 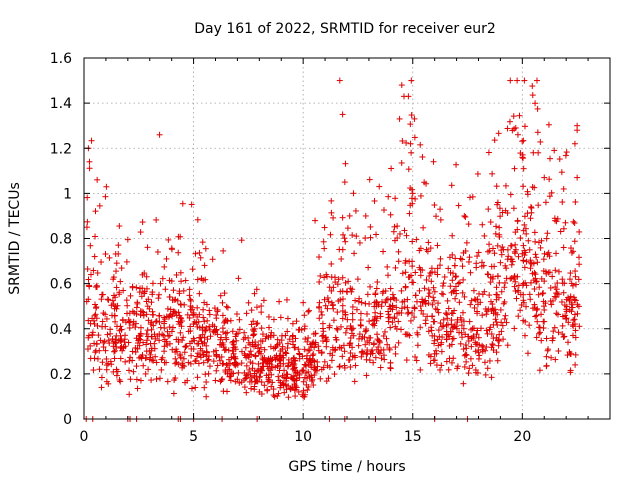 What do you see at coordinates (15, 238) in the screenshot?
I see `y-axis-label: SRMTID / TECUs` at bounding box center [15, 238].